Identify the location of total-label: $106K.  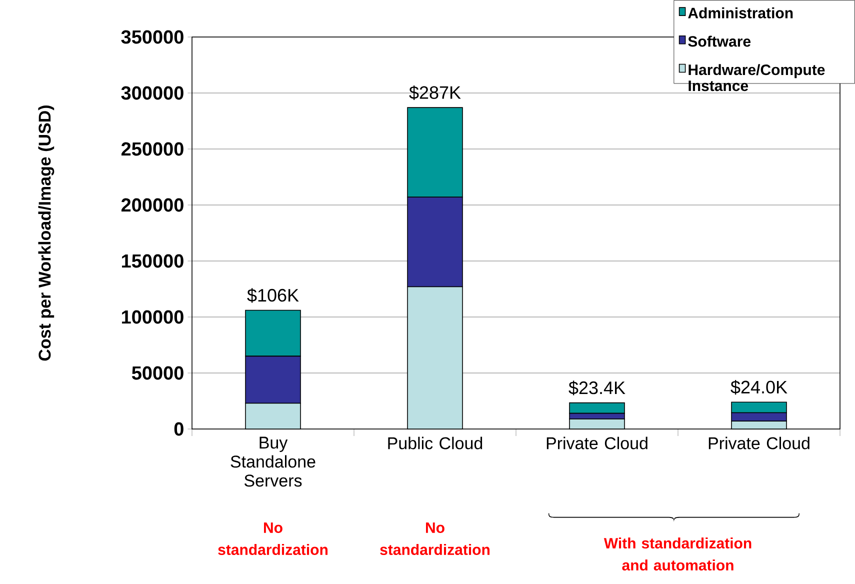
(273, 295).